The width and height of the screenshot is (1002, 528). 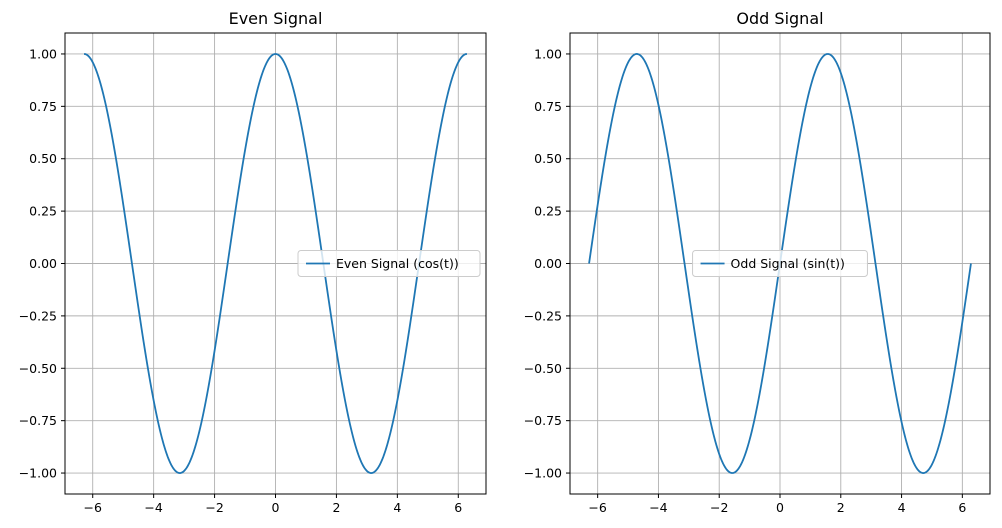 I want to click on legend-label: Even Signal (cos(t)), so click(x=397, y=263).